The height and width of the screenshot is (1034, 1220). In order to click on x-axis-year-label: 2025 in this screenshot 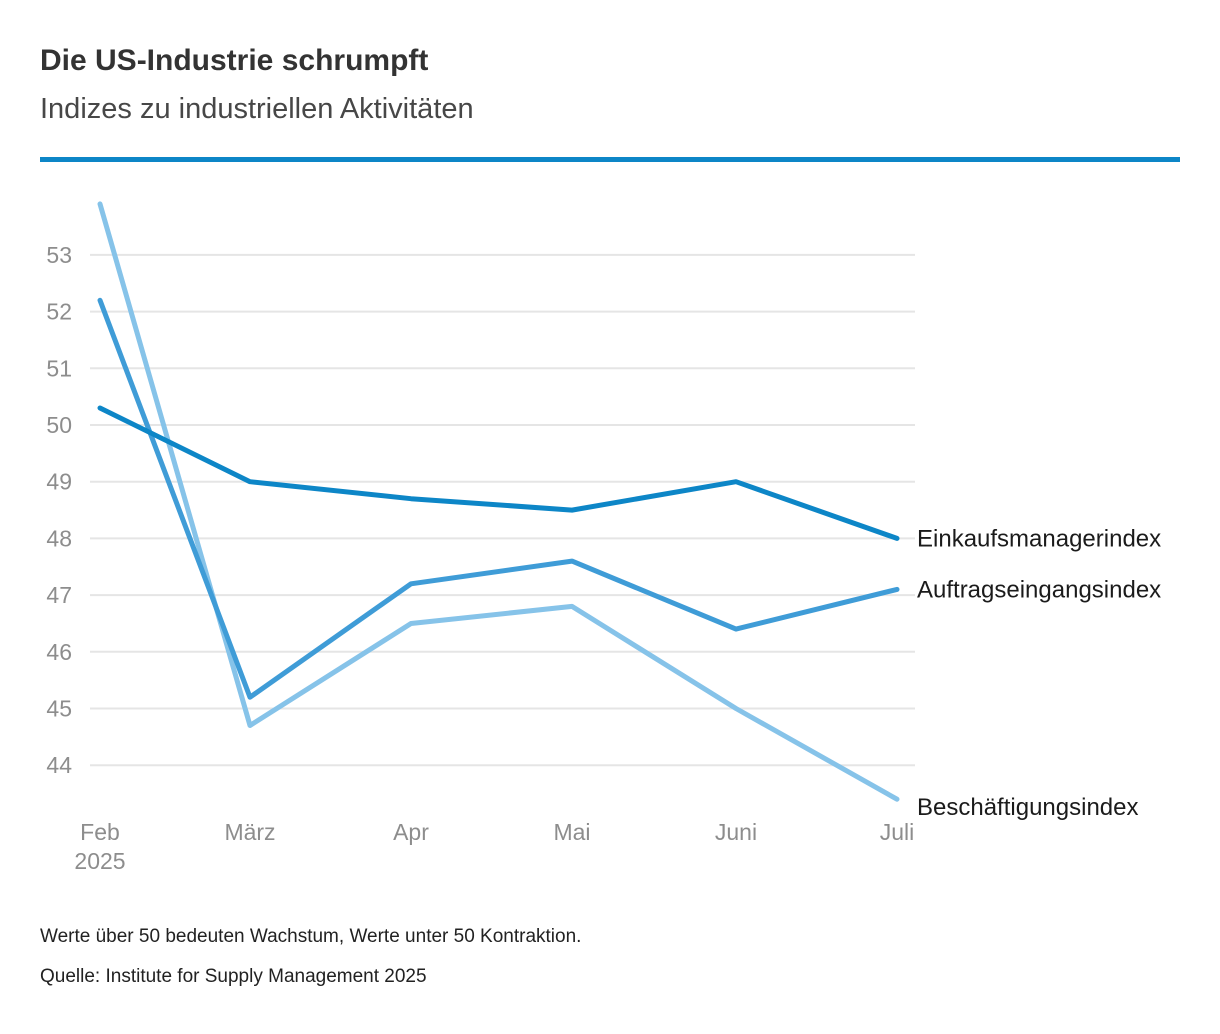, I will do `click(99, 861)`.